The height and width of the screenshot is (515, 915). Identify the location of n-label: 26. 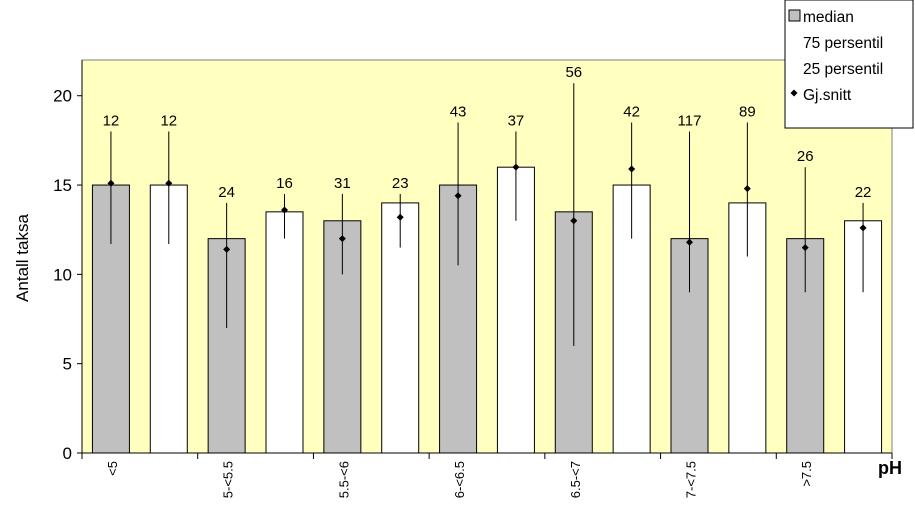
(805, 156).